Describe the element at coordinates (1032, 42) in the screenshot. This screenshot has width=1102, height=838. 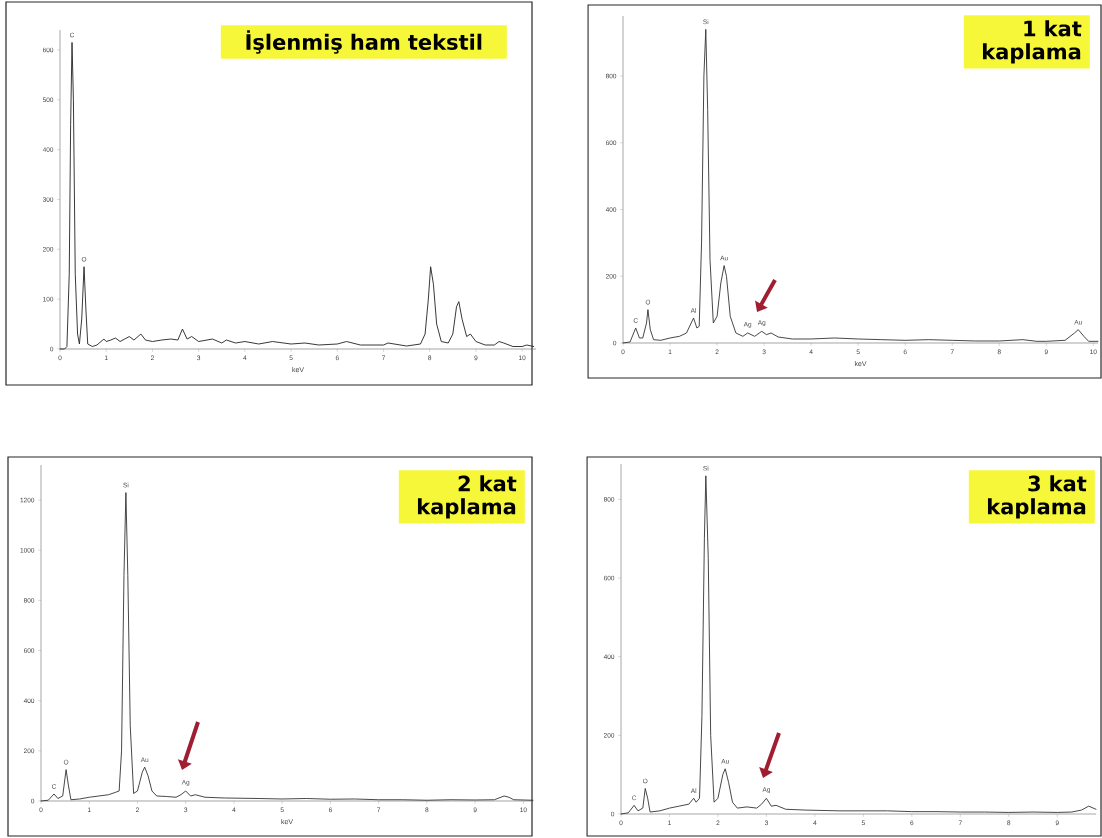
I see `text: 1 kat kaplama` at that location.